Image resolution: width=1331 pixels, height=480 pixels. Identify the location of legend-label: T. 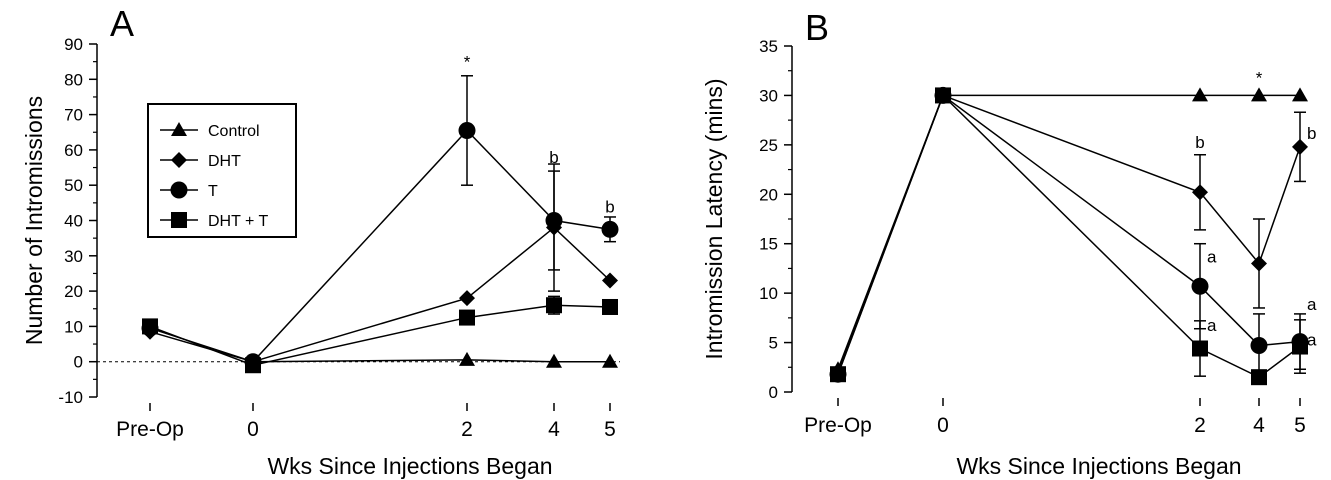
(213, 191).